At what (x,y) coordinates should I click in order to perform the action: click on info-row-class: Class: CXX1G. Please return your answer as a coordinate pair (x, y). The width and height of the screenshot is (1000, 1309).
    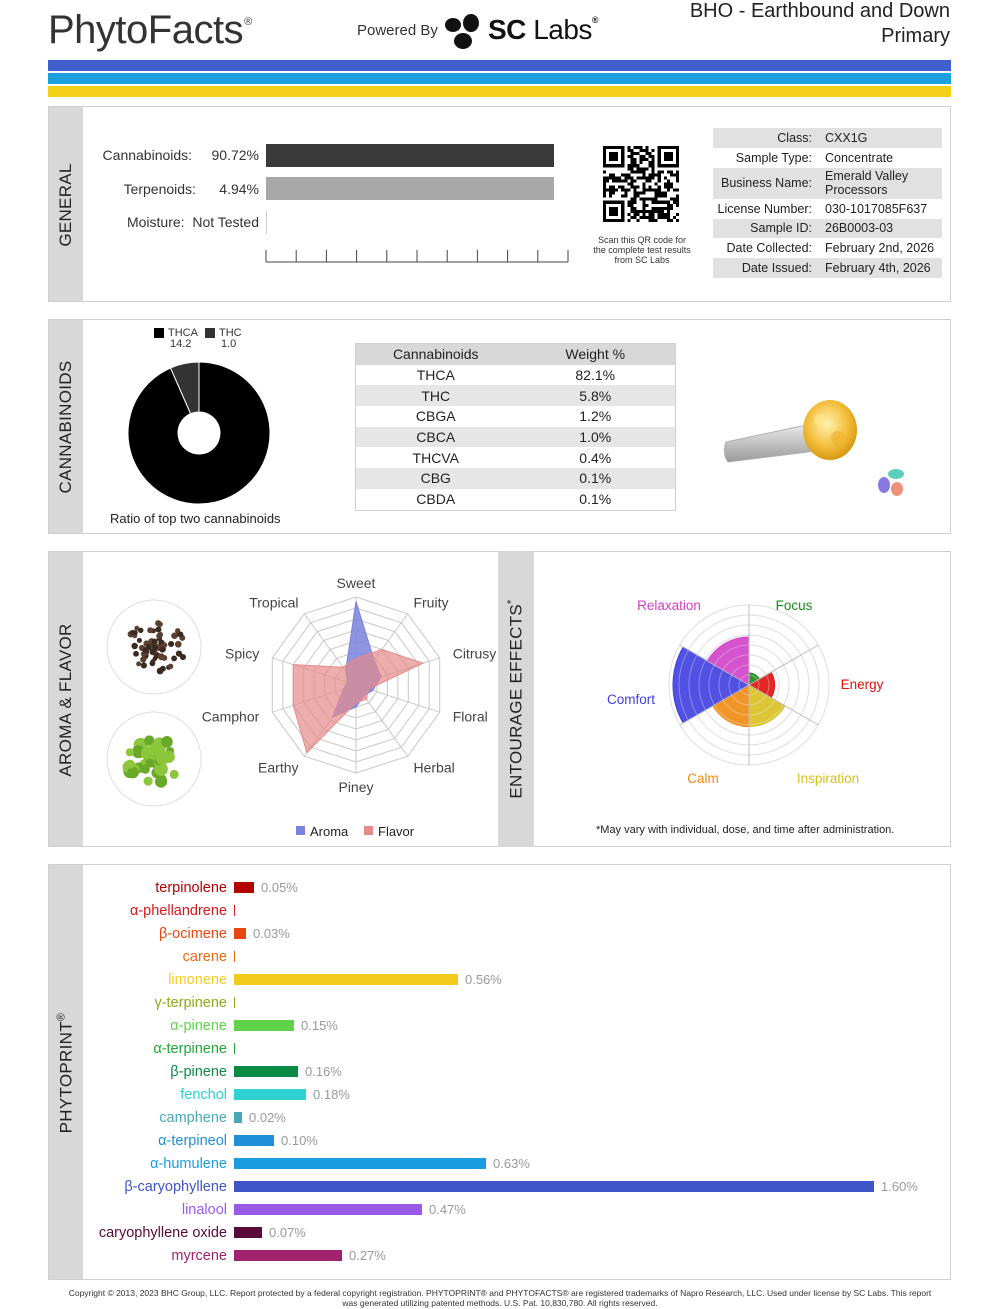
    Looking at the image, I should click on (827, 138).